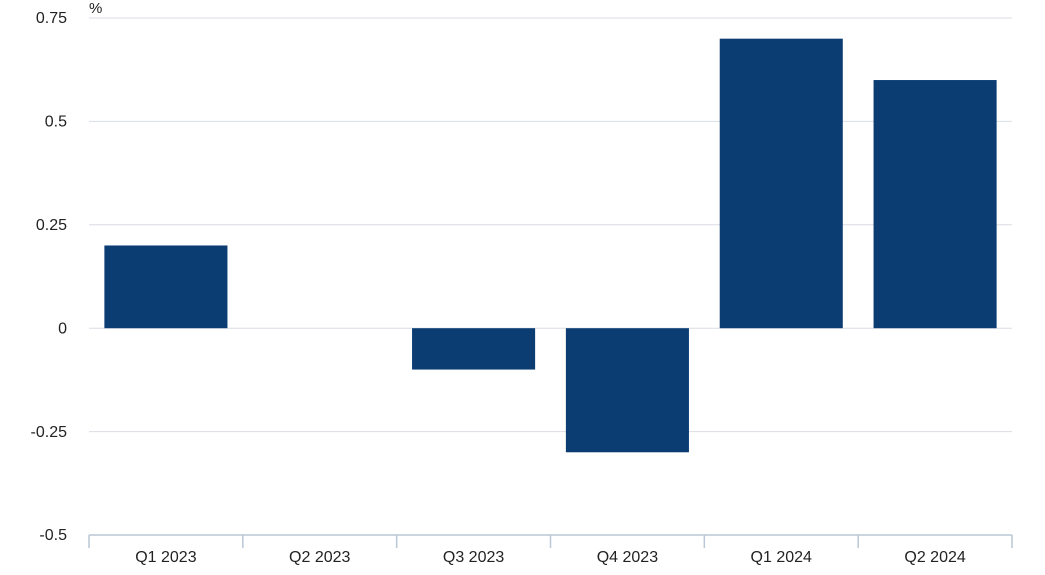 The width and height of the screenshot is (1045, 575). I want to click on y-axis: 0.75 0.5 0.25 0 -0.25 -0.5, so click(49, 277).